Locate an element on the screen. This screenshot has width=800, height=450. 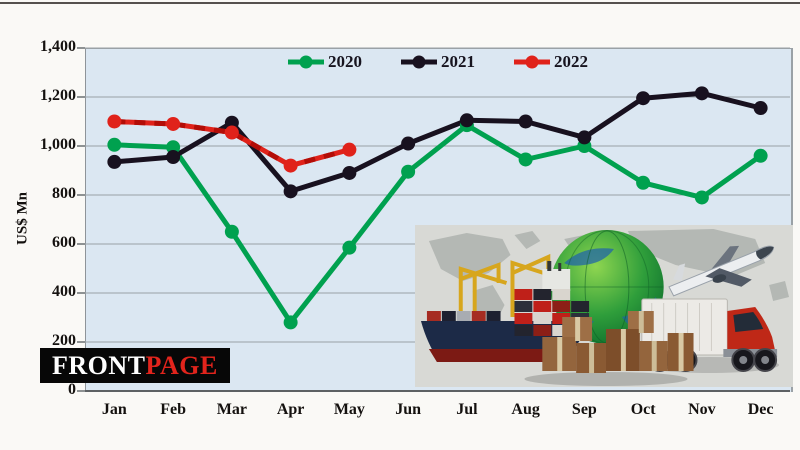
point-2021-aug is located at coordinates (525, 121).